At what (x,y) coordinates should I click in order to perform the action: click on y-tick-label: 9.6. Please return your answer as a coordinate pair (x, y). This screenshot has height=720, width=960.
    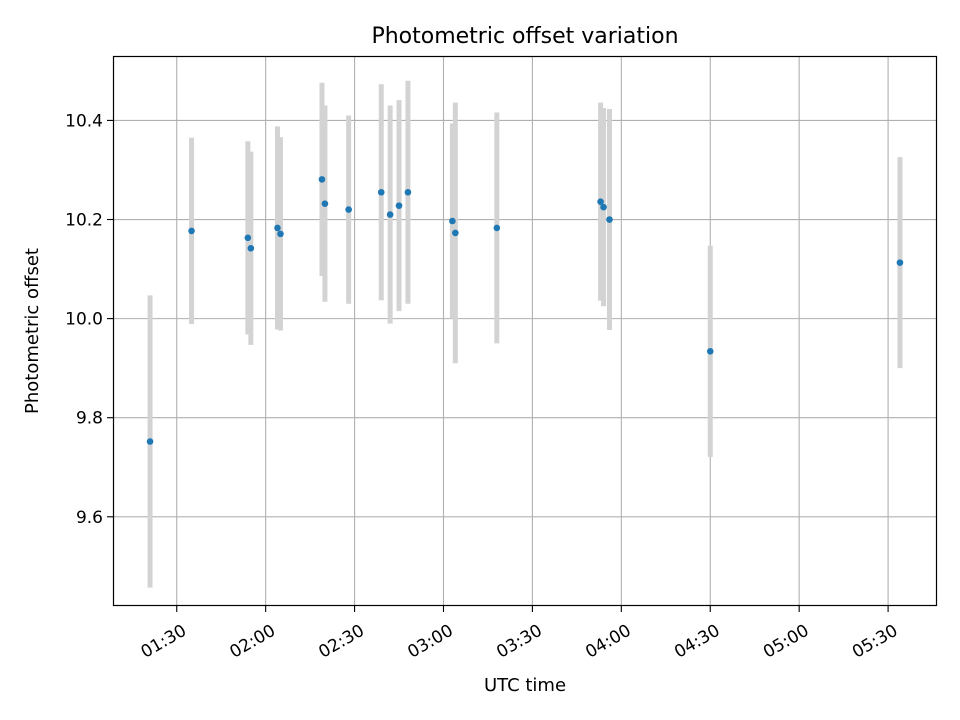
    Looking at the image, I should click on (89, 518).